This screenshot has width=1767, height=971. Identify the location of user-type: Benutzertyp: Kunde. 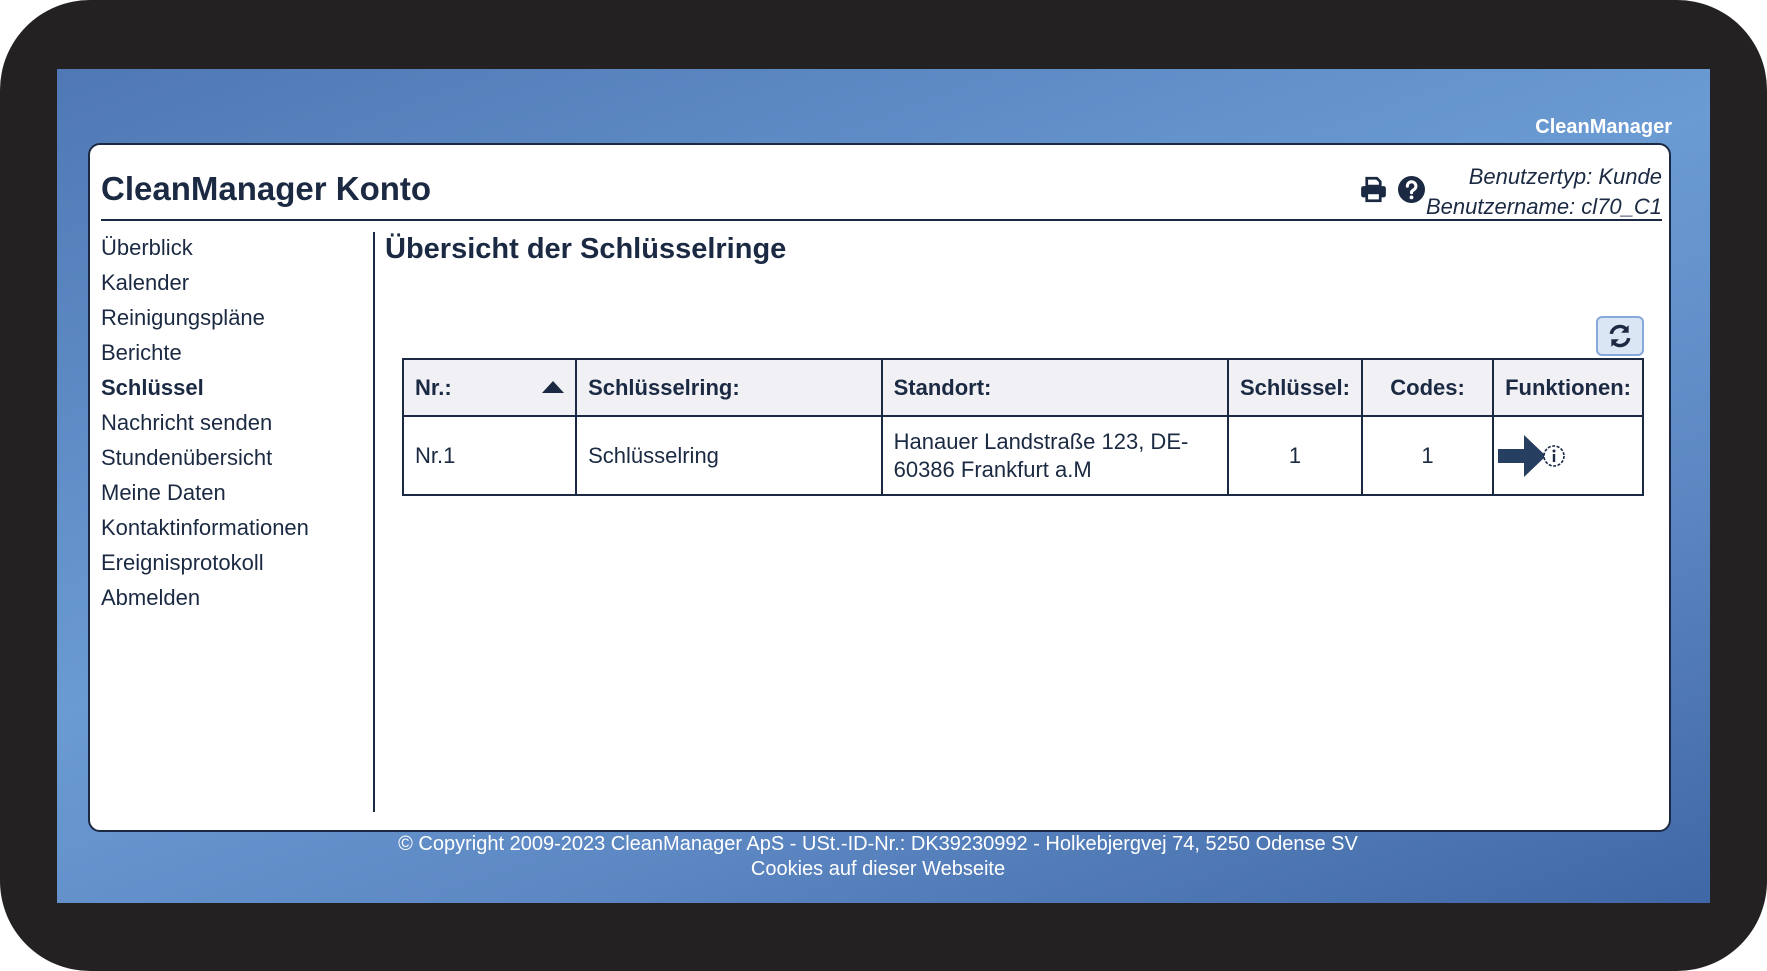
(1565, 176).